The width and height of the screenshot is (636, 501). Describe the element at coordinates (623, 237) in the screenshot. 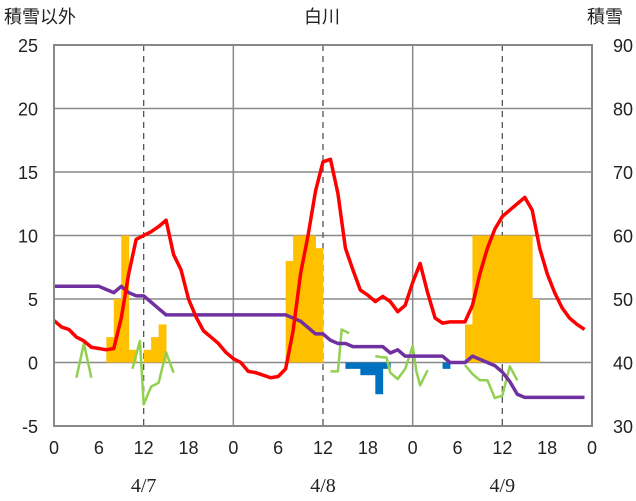

I see `right-tick-label: 60` at that location.